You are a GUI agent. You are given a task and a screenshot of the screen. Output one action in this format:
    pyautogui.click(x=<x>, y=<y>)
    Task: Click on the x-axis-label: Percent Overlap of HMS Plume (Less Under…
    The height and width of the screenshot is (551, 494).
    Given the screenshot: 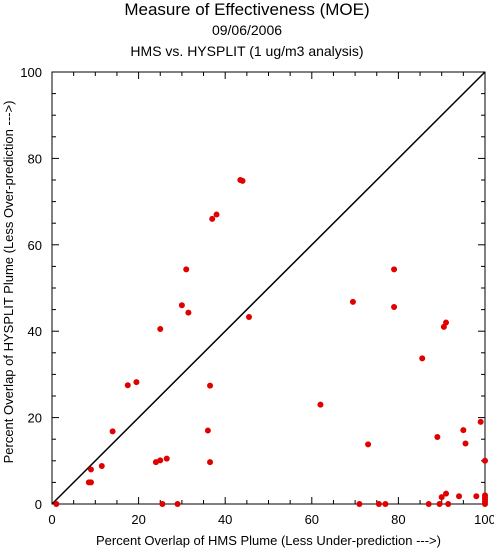 What is the action you would take?
    pyautogui.click(x=268, y=540)
    